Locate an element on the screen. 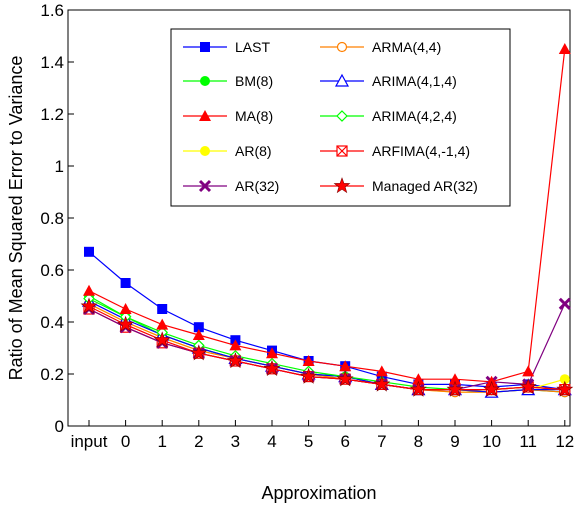 This screenshot has height=506, width=577. series-line is located at coordinates (326, 348).